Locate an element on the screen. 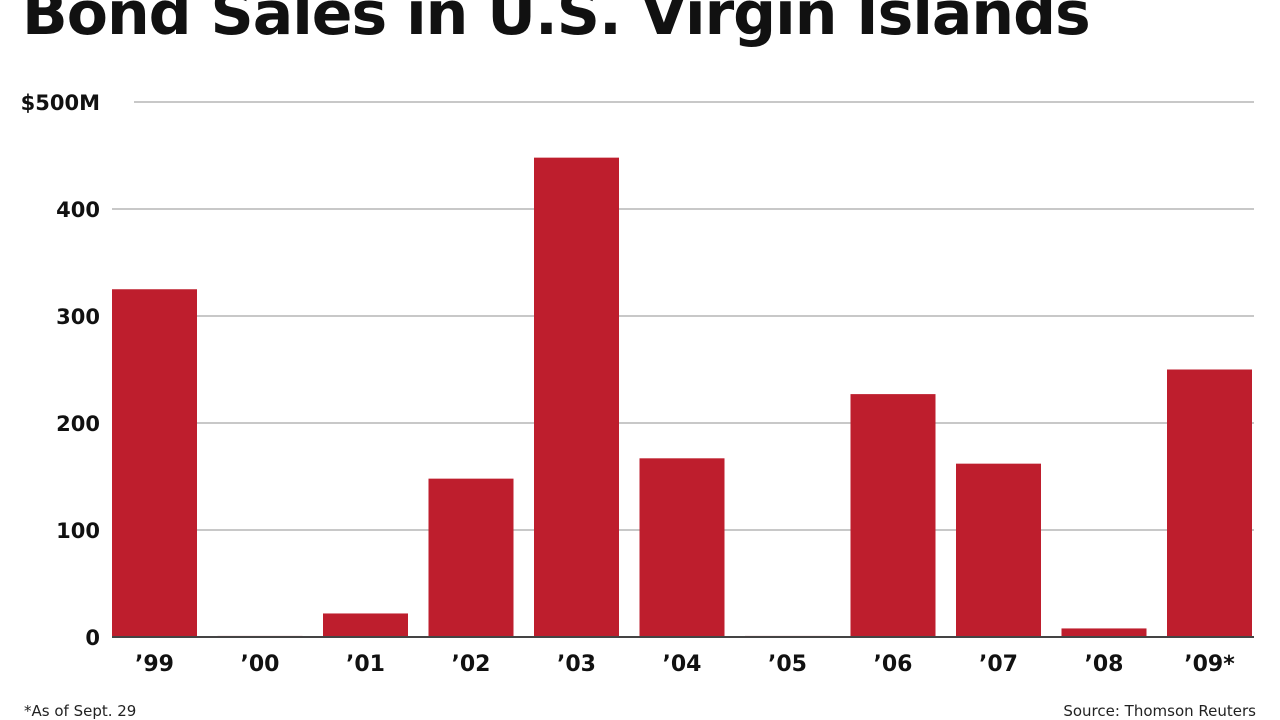 The image size is (1280, 720). x-tick-label: ’06 is located at coordinates (893, 664).